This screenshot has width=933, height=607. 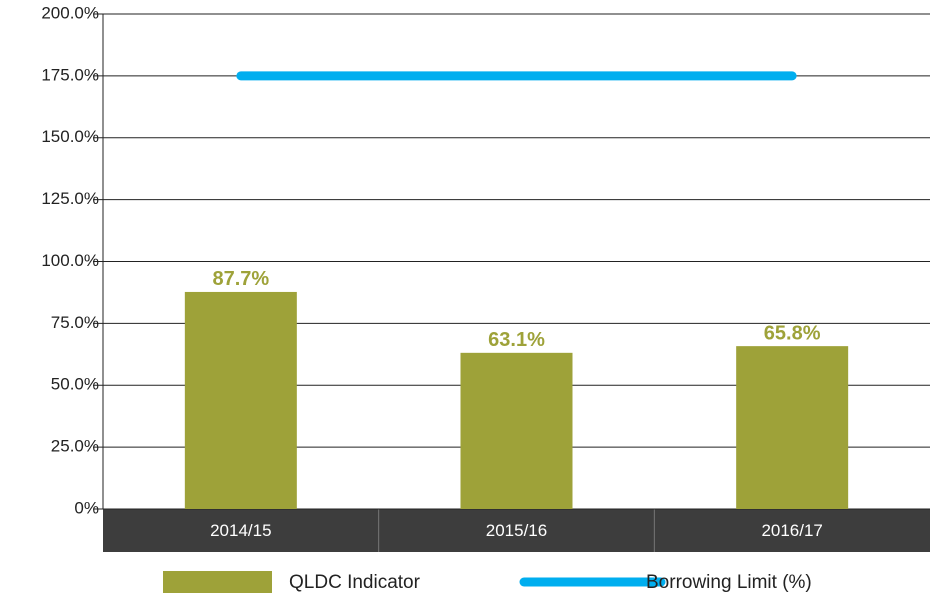 What do you see at coordinates (791, 530) in the screenshot?
I see `x-tick-label: 2016/17` at bounding box center [791, 530].